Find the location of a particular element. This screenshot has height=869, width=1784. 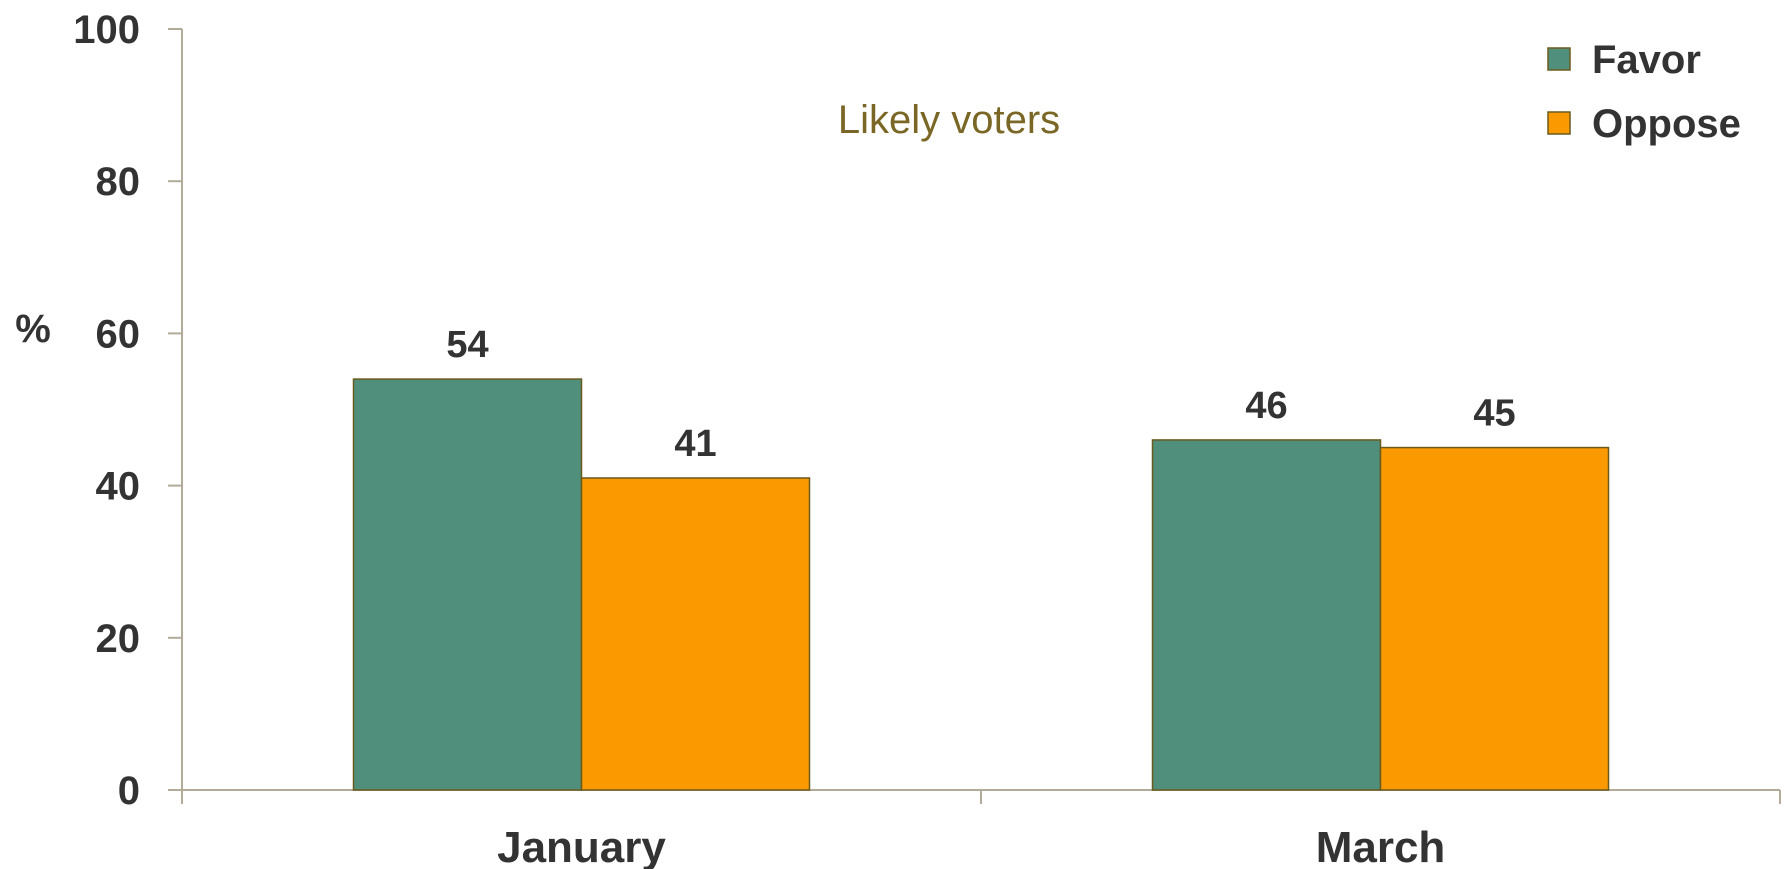

data-label: 41 is located at coordinates (695, 444).